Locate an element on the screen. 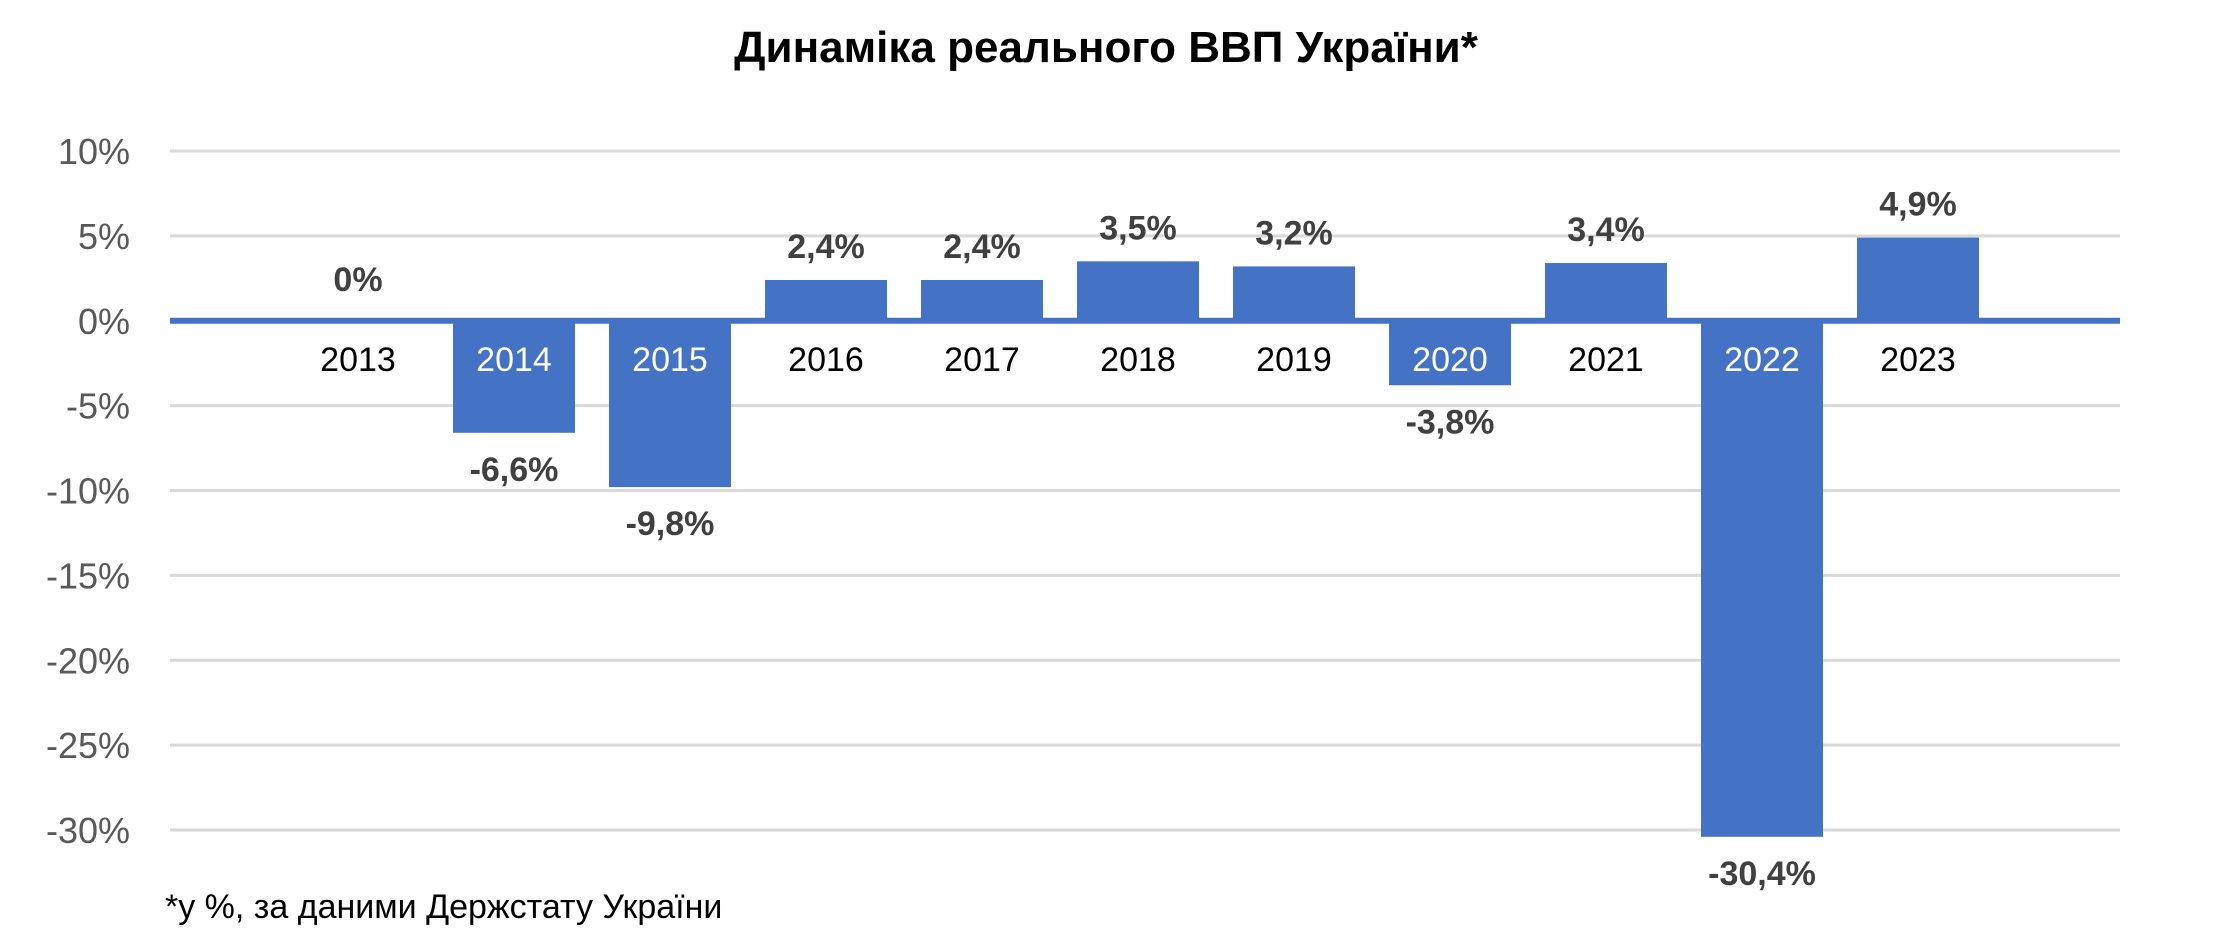  bar-2016 is located at coordinates (826, 300).